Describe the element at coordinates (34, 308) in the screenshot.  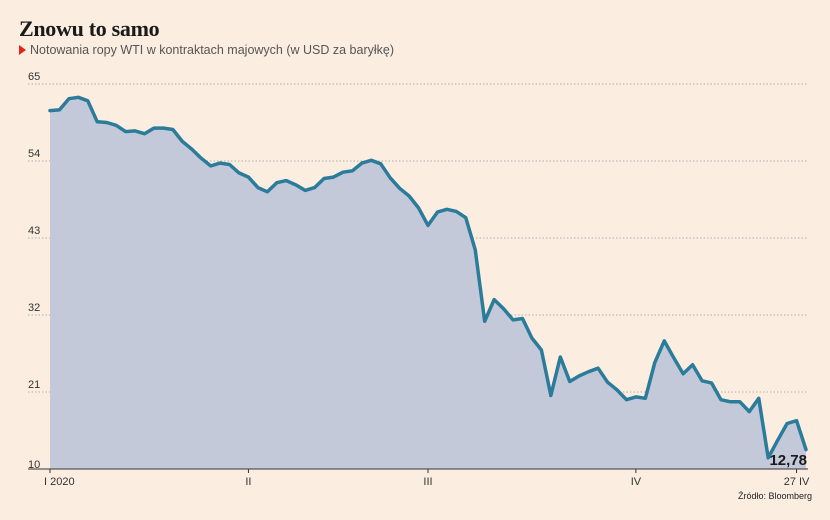
I see `y-tick-label: 32` at that location.